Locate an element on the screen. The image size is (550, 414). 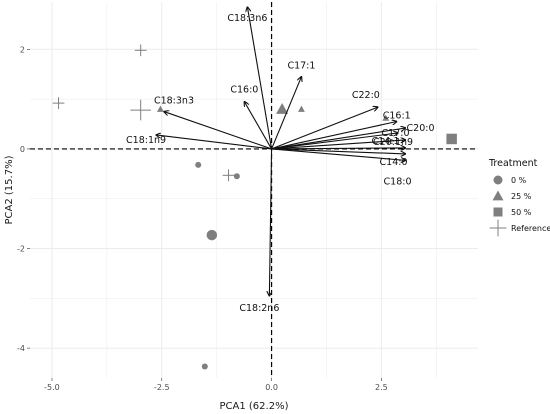
loading-label: C14:0 is located at coordinates (394, 162).